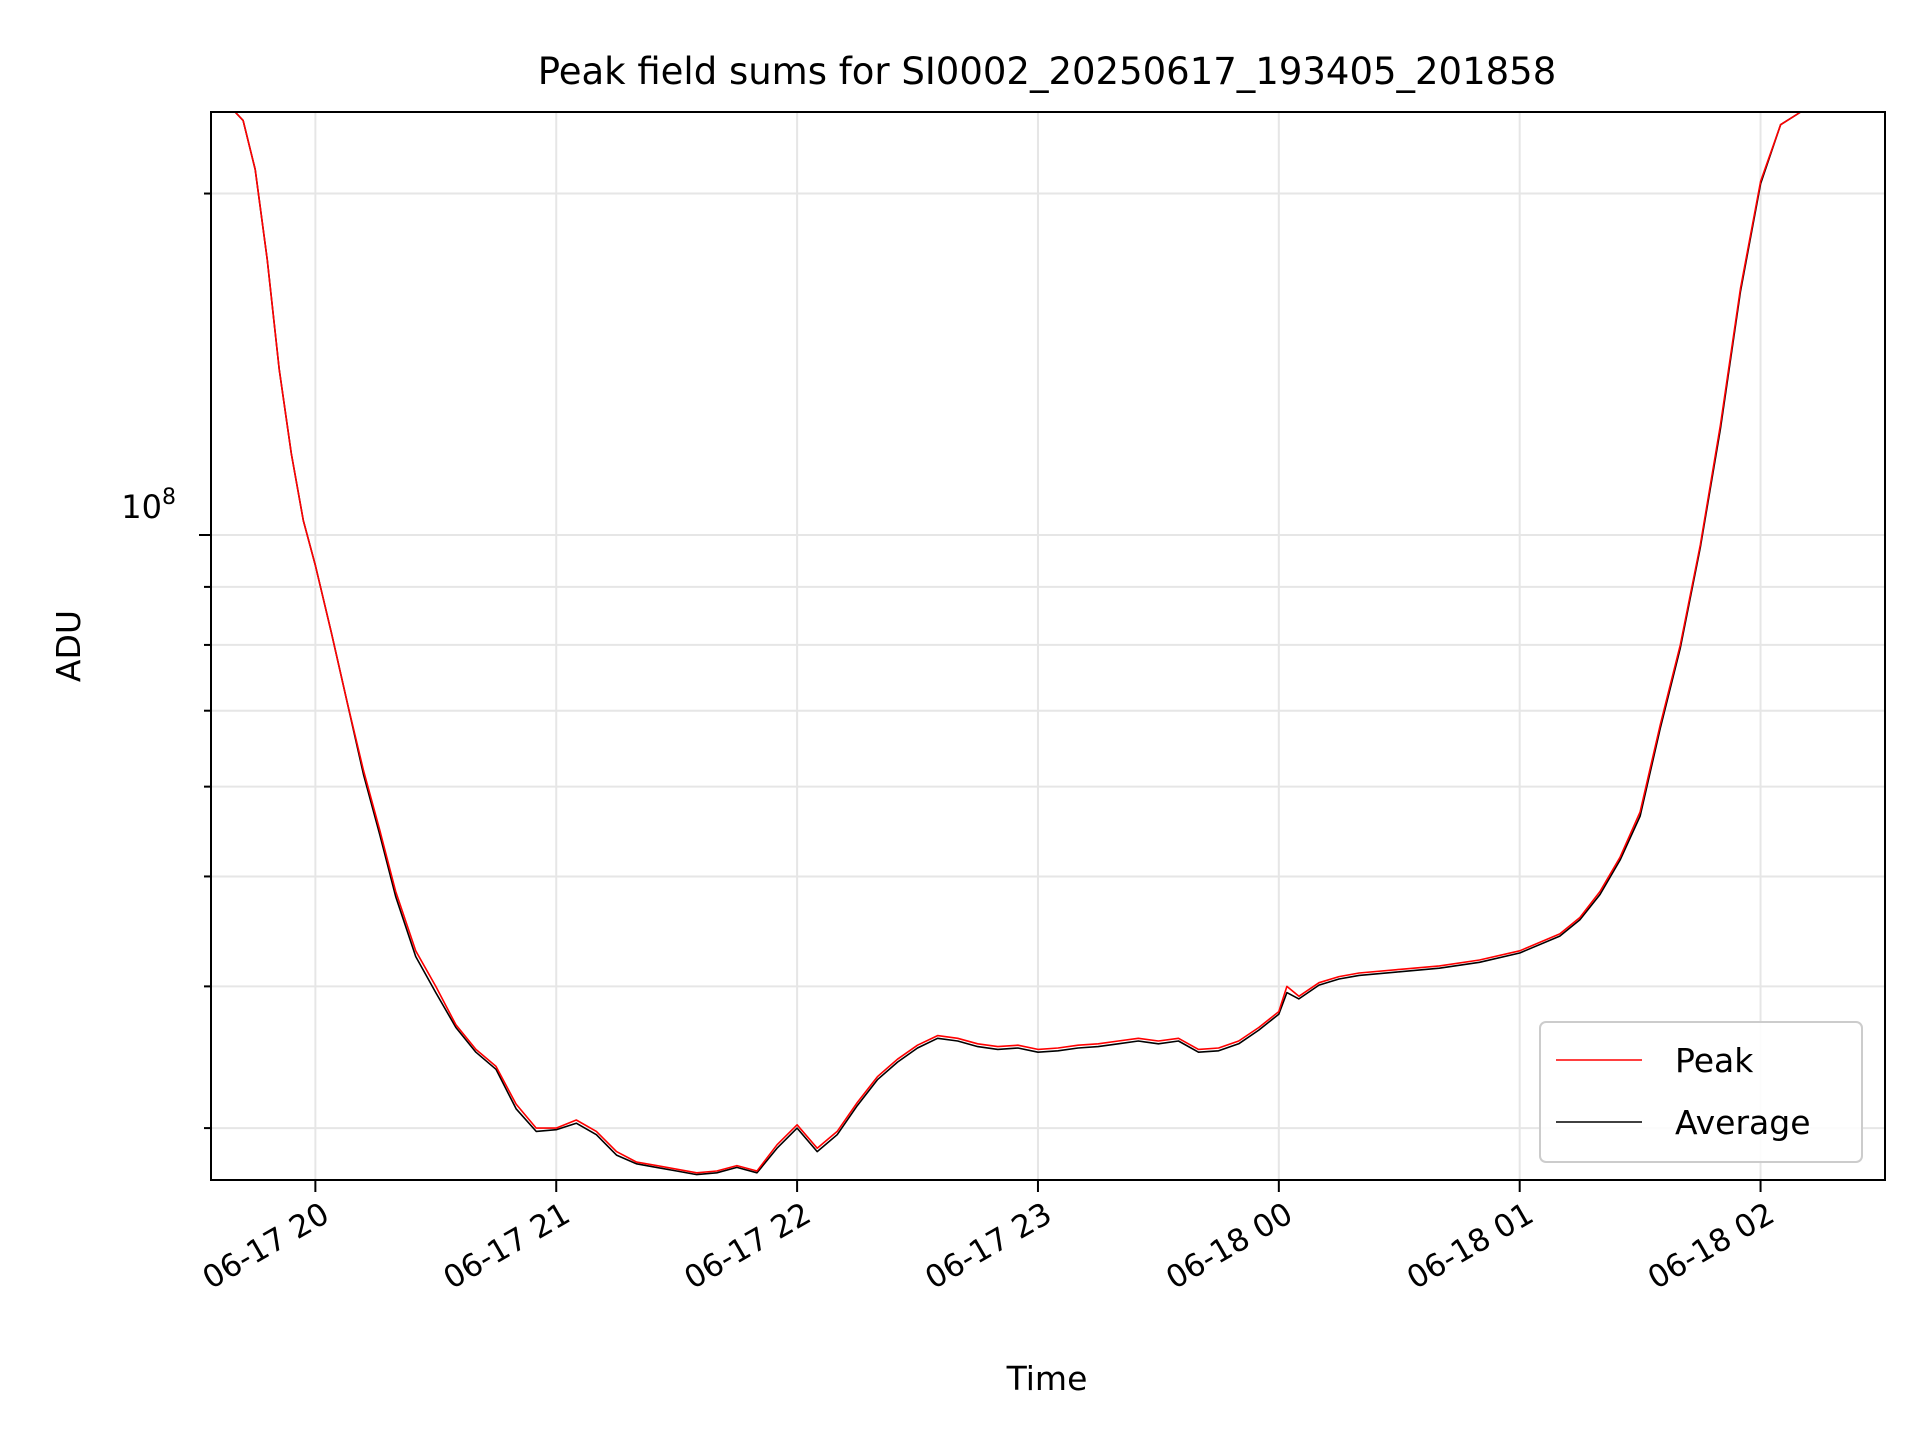 The height and width of the screenshot is (1440, 1920). Describe the element at coordinates (148, 505) in the screenshot. I see `y-tick-label: 108` at that location.